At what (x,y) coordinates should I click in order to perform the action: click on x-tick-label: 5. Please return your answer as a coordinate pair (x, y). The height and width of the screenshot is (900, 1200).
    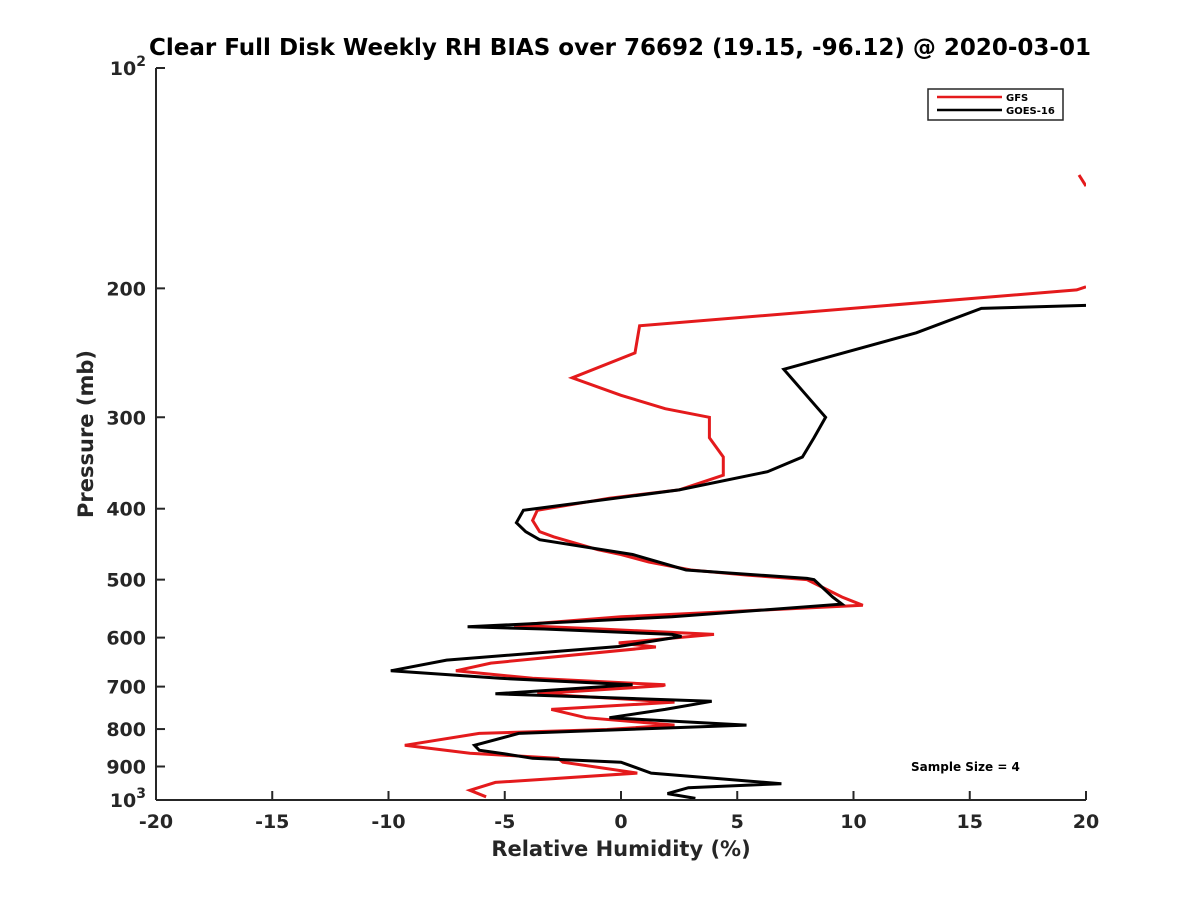
    Looking at the image, I should click on (737, 822).